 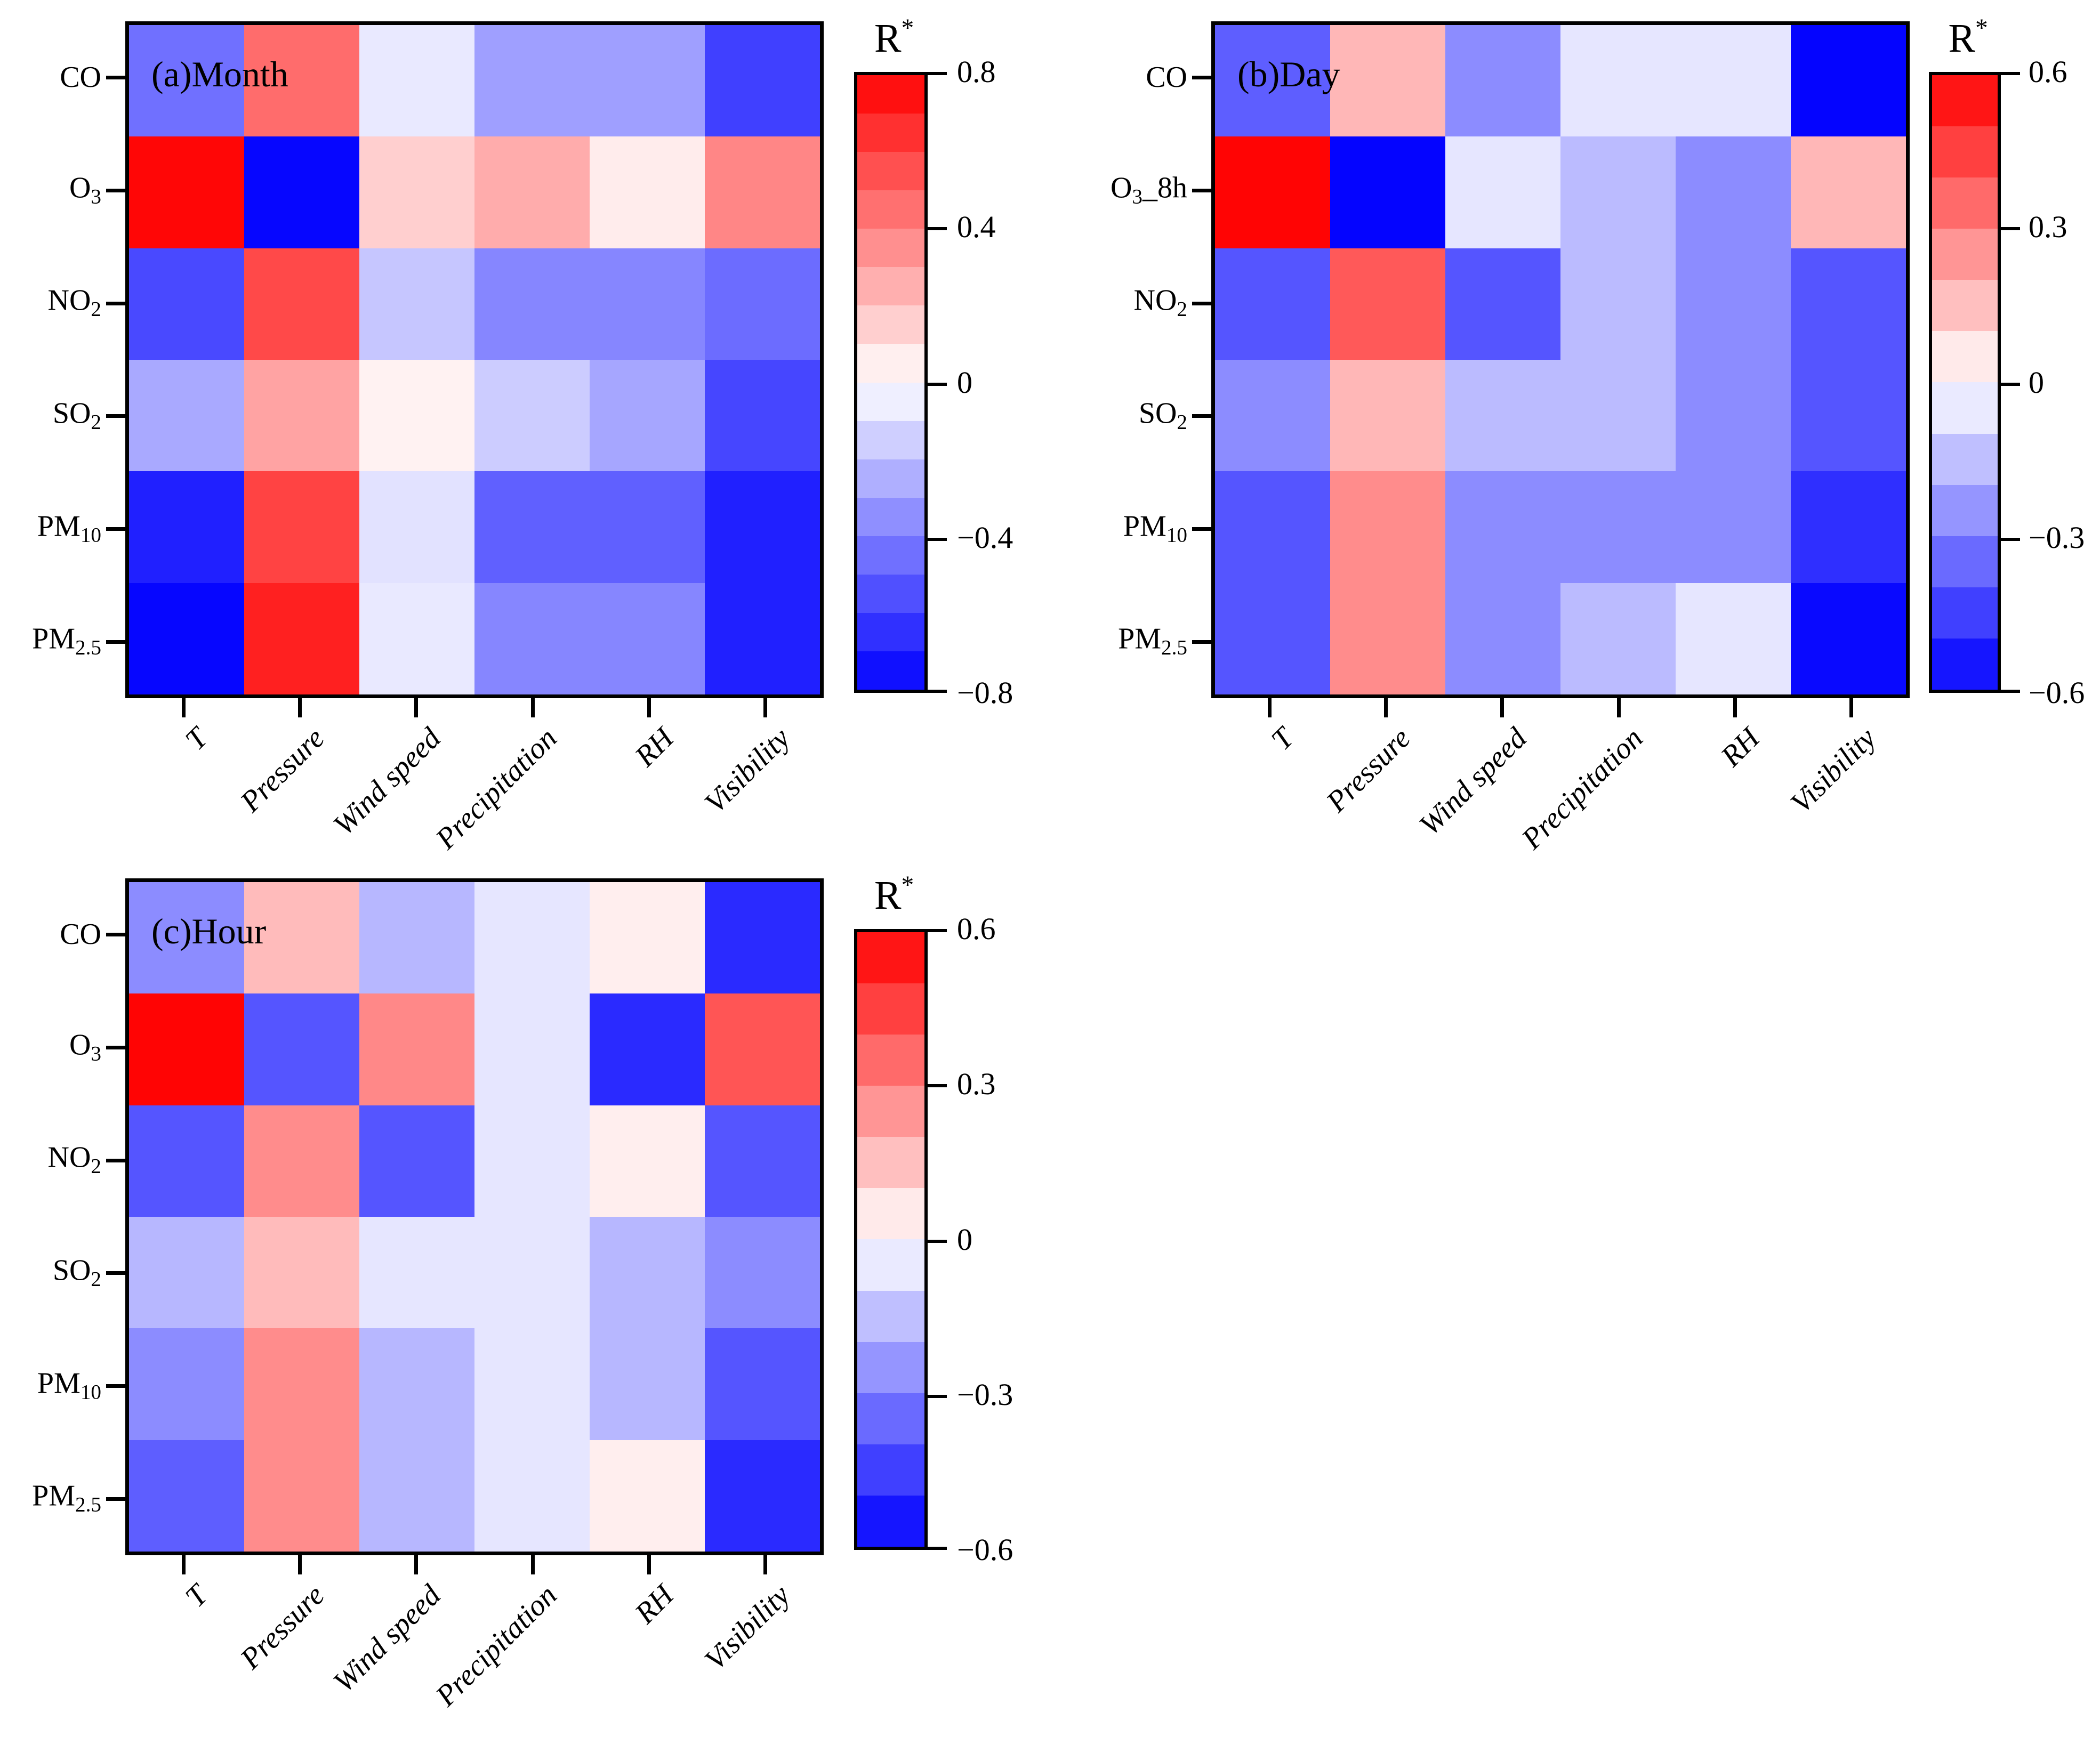 What do you see at coordinates (532, 638) in the screenshot?
I see `cell-a-PM2.5-Precipitation` at bounding box center [532, 638].